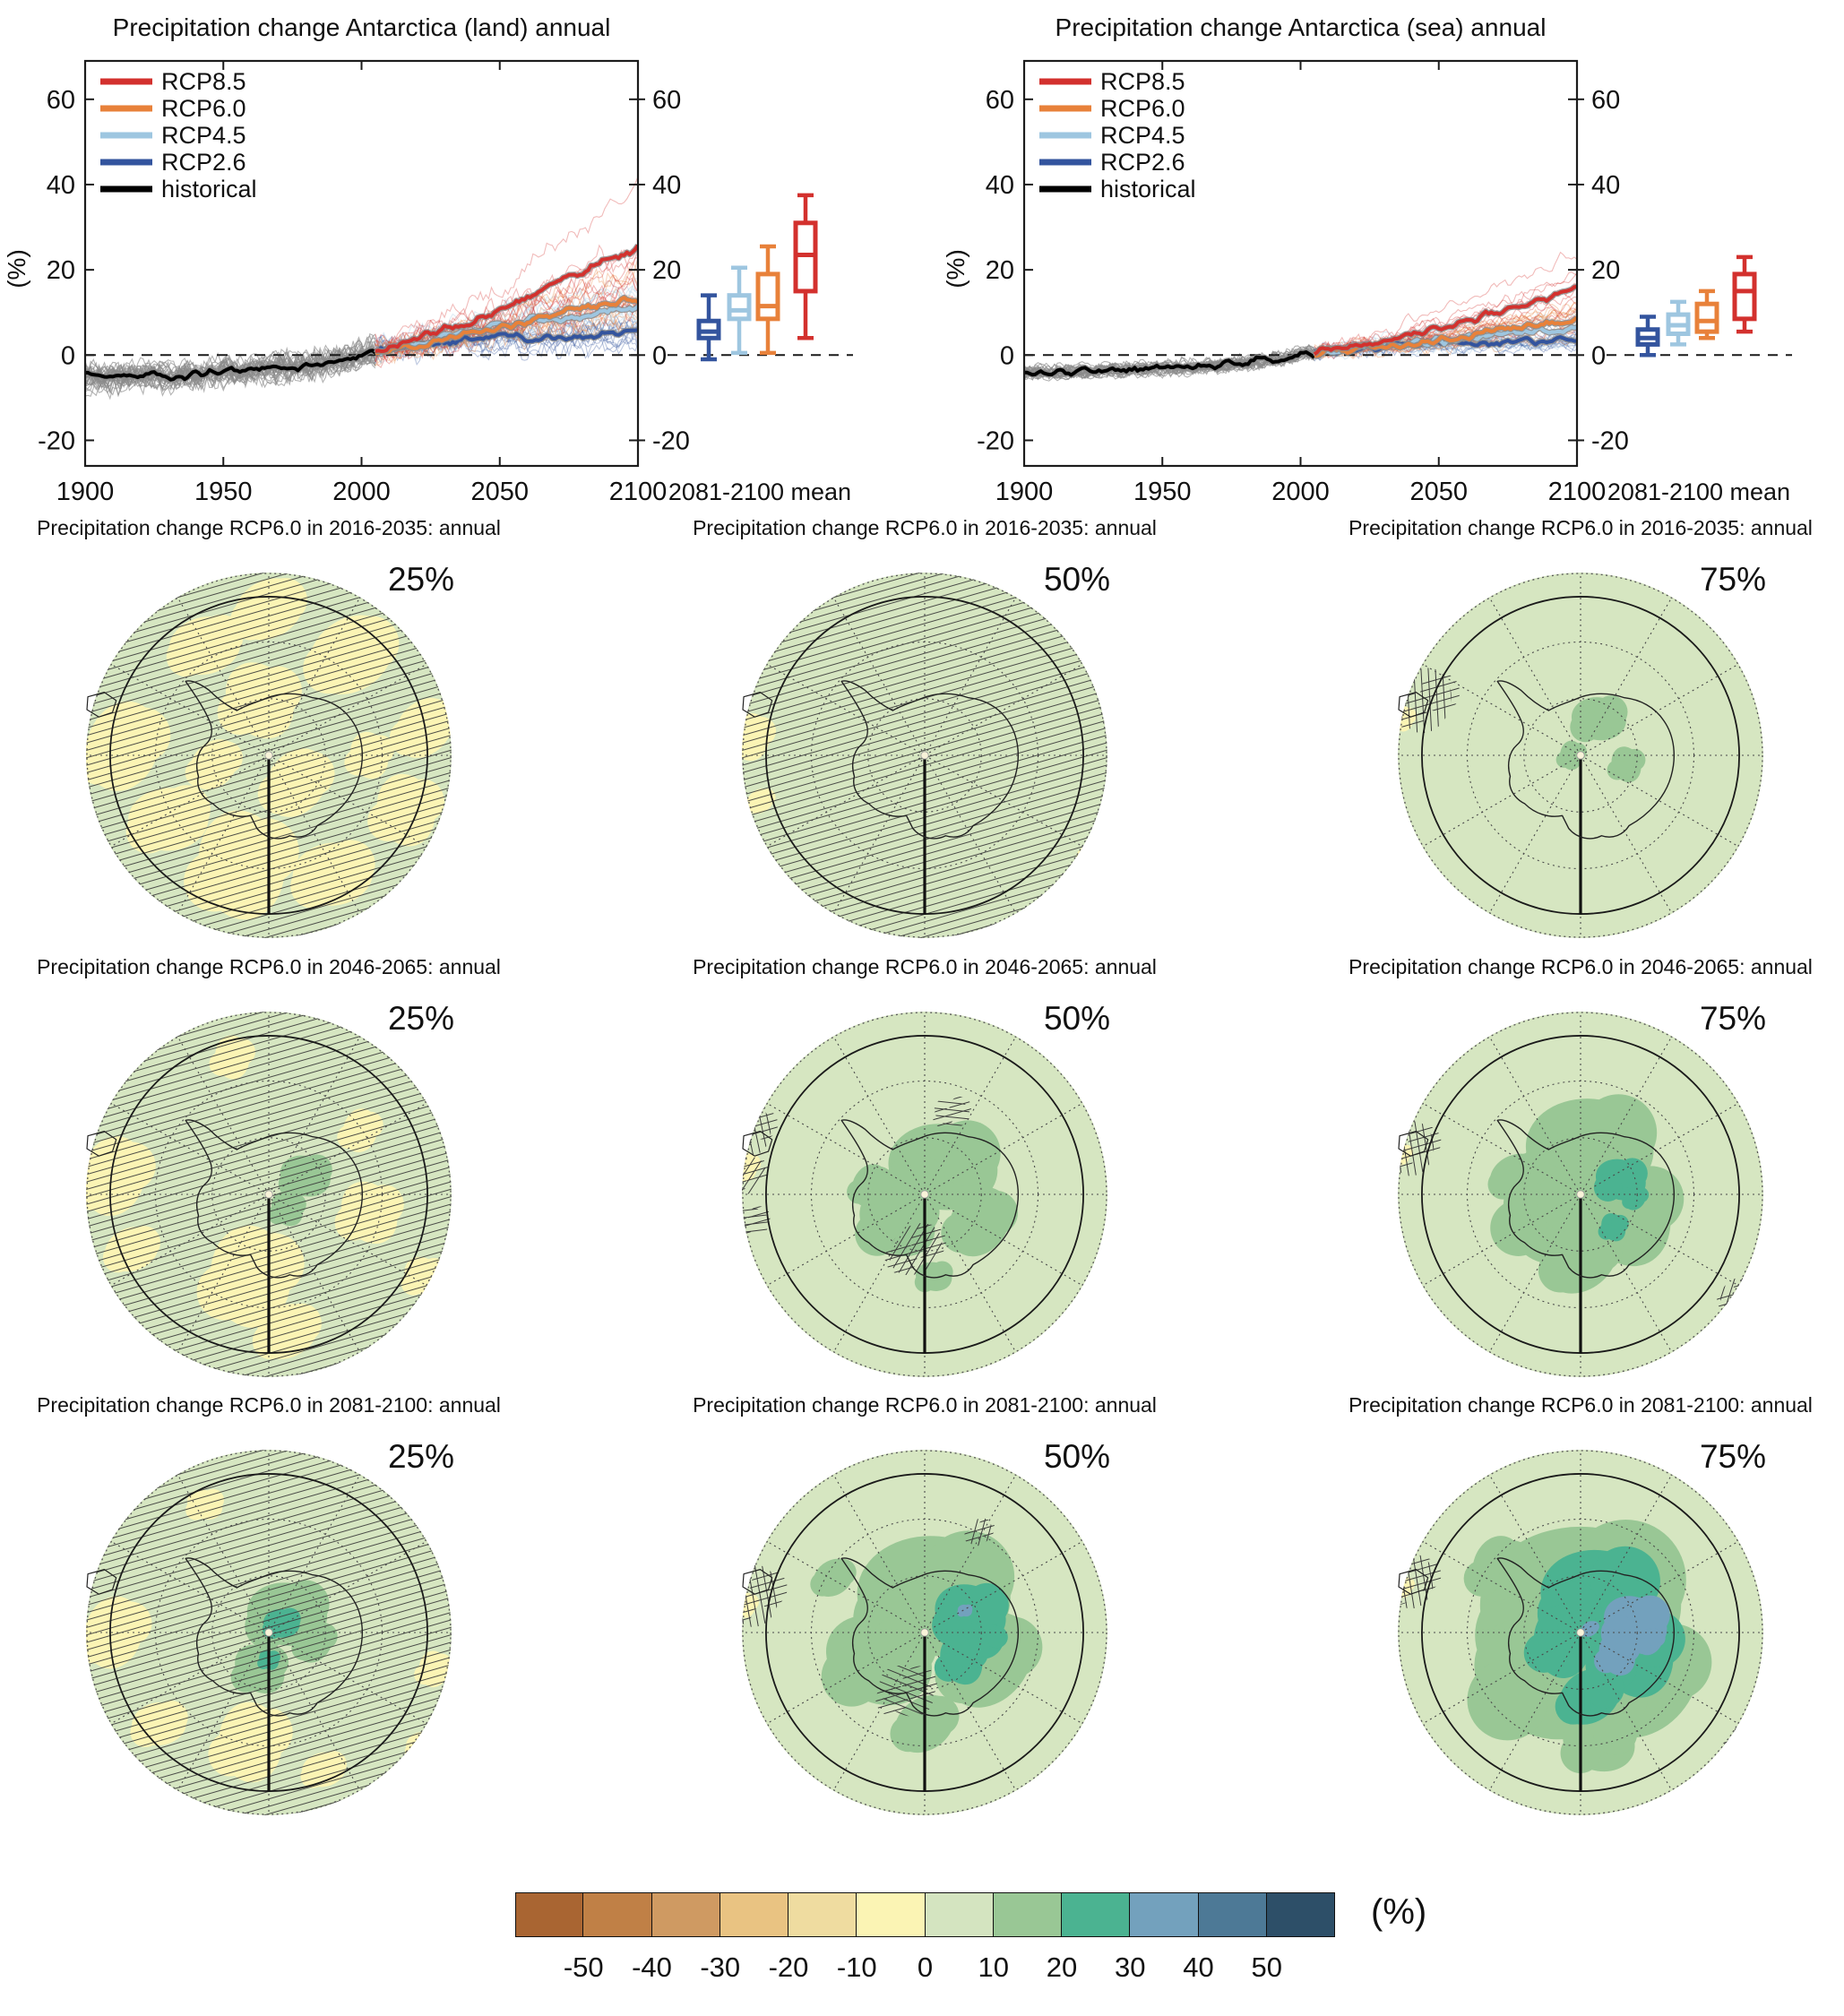  I want to click on y-tick-label-left: 0, so click(1007, 356).